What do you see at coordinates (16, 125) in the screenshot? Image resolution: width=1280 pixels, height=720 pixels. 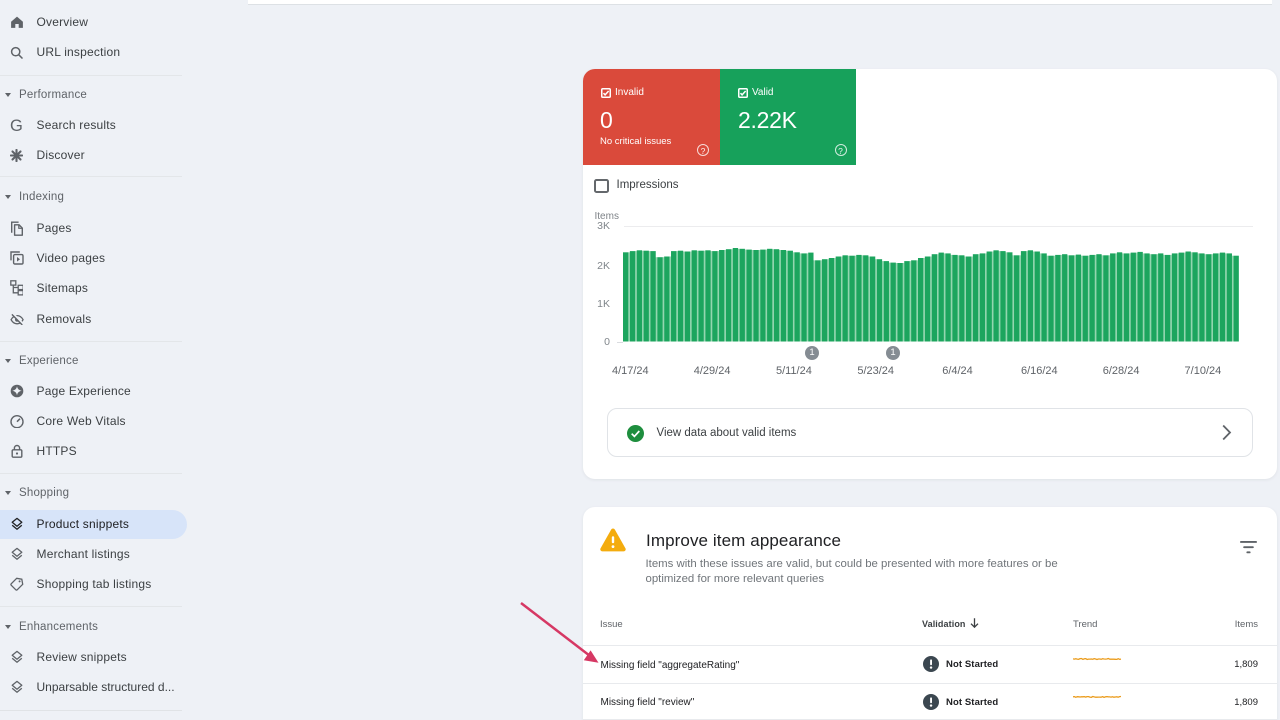 I see `svg-text: G` at bounding box center [16, 125].